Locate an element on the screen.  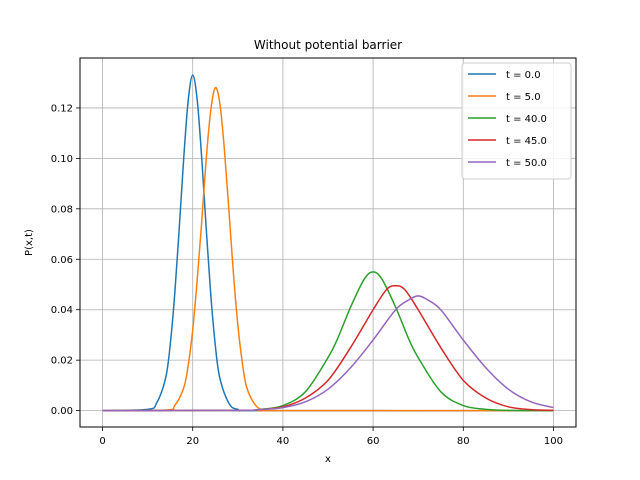
x-axis-label: x is located at coordinates (328, 459).